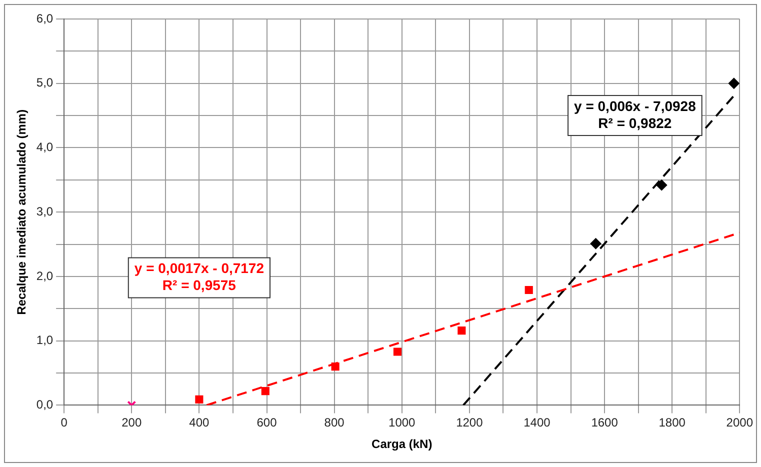 This screenshot has height=467, width=761. Describe the element at coordinates (45, 340) in the screenshot. I see `y-tick-label: 1,0` at that location.